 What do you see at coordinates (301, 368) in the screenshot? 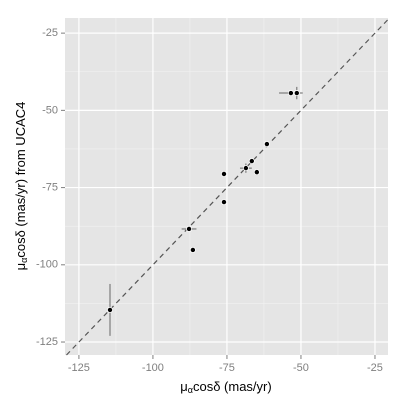
I see `x-tick-label: -50` at bounding box center [301, 368].